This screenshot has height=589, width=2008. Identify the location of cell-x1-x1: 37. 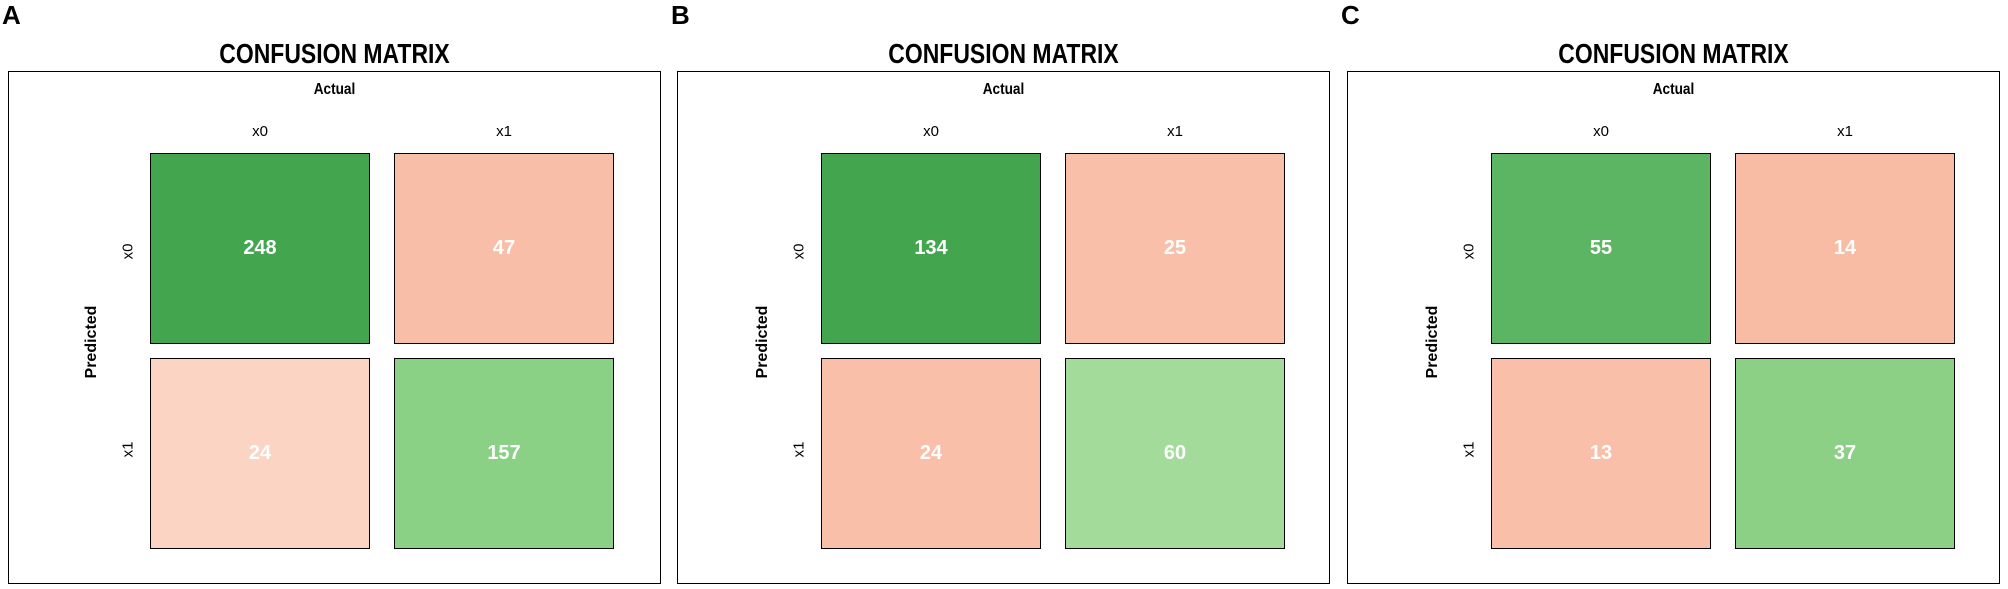
(1845, 453).